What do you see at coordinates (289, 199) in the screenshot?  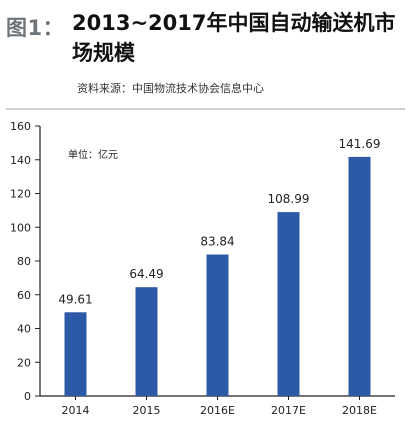 I see `data-label: 108.99` at bounding box center [289, 199].